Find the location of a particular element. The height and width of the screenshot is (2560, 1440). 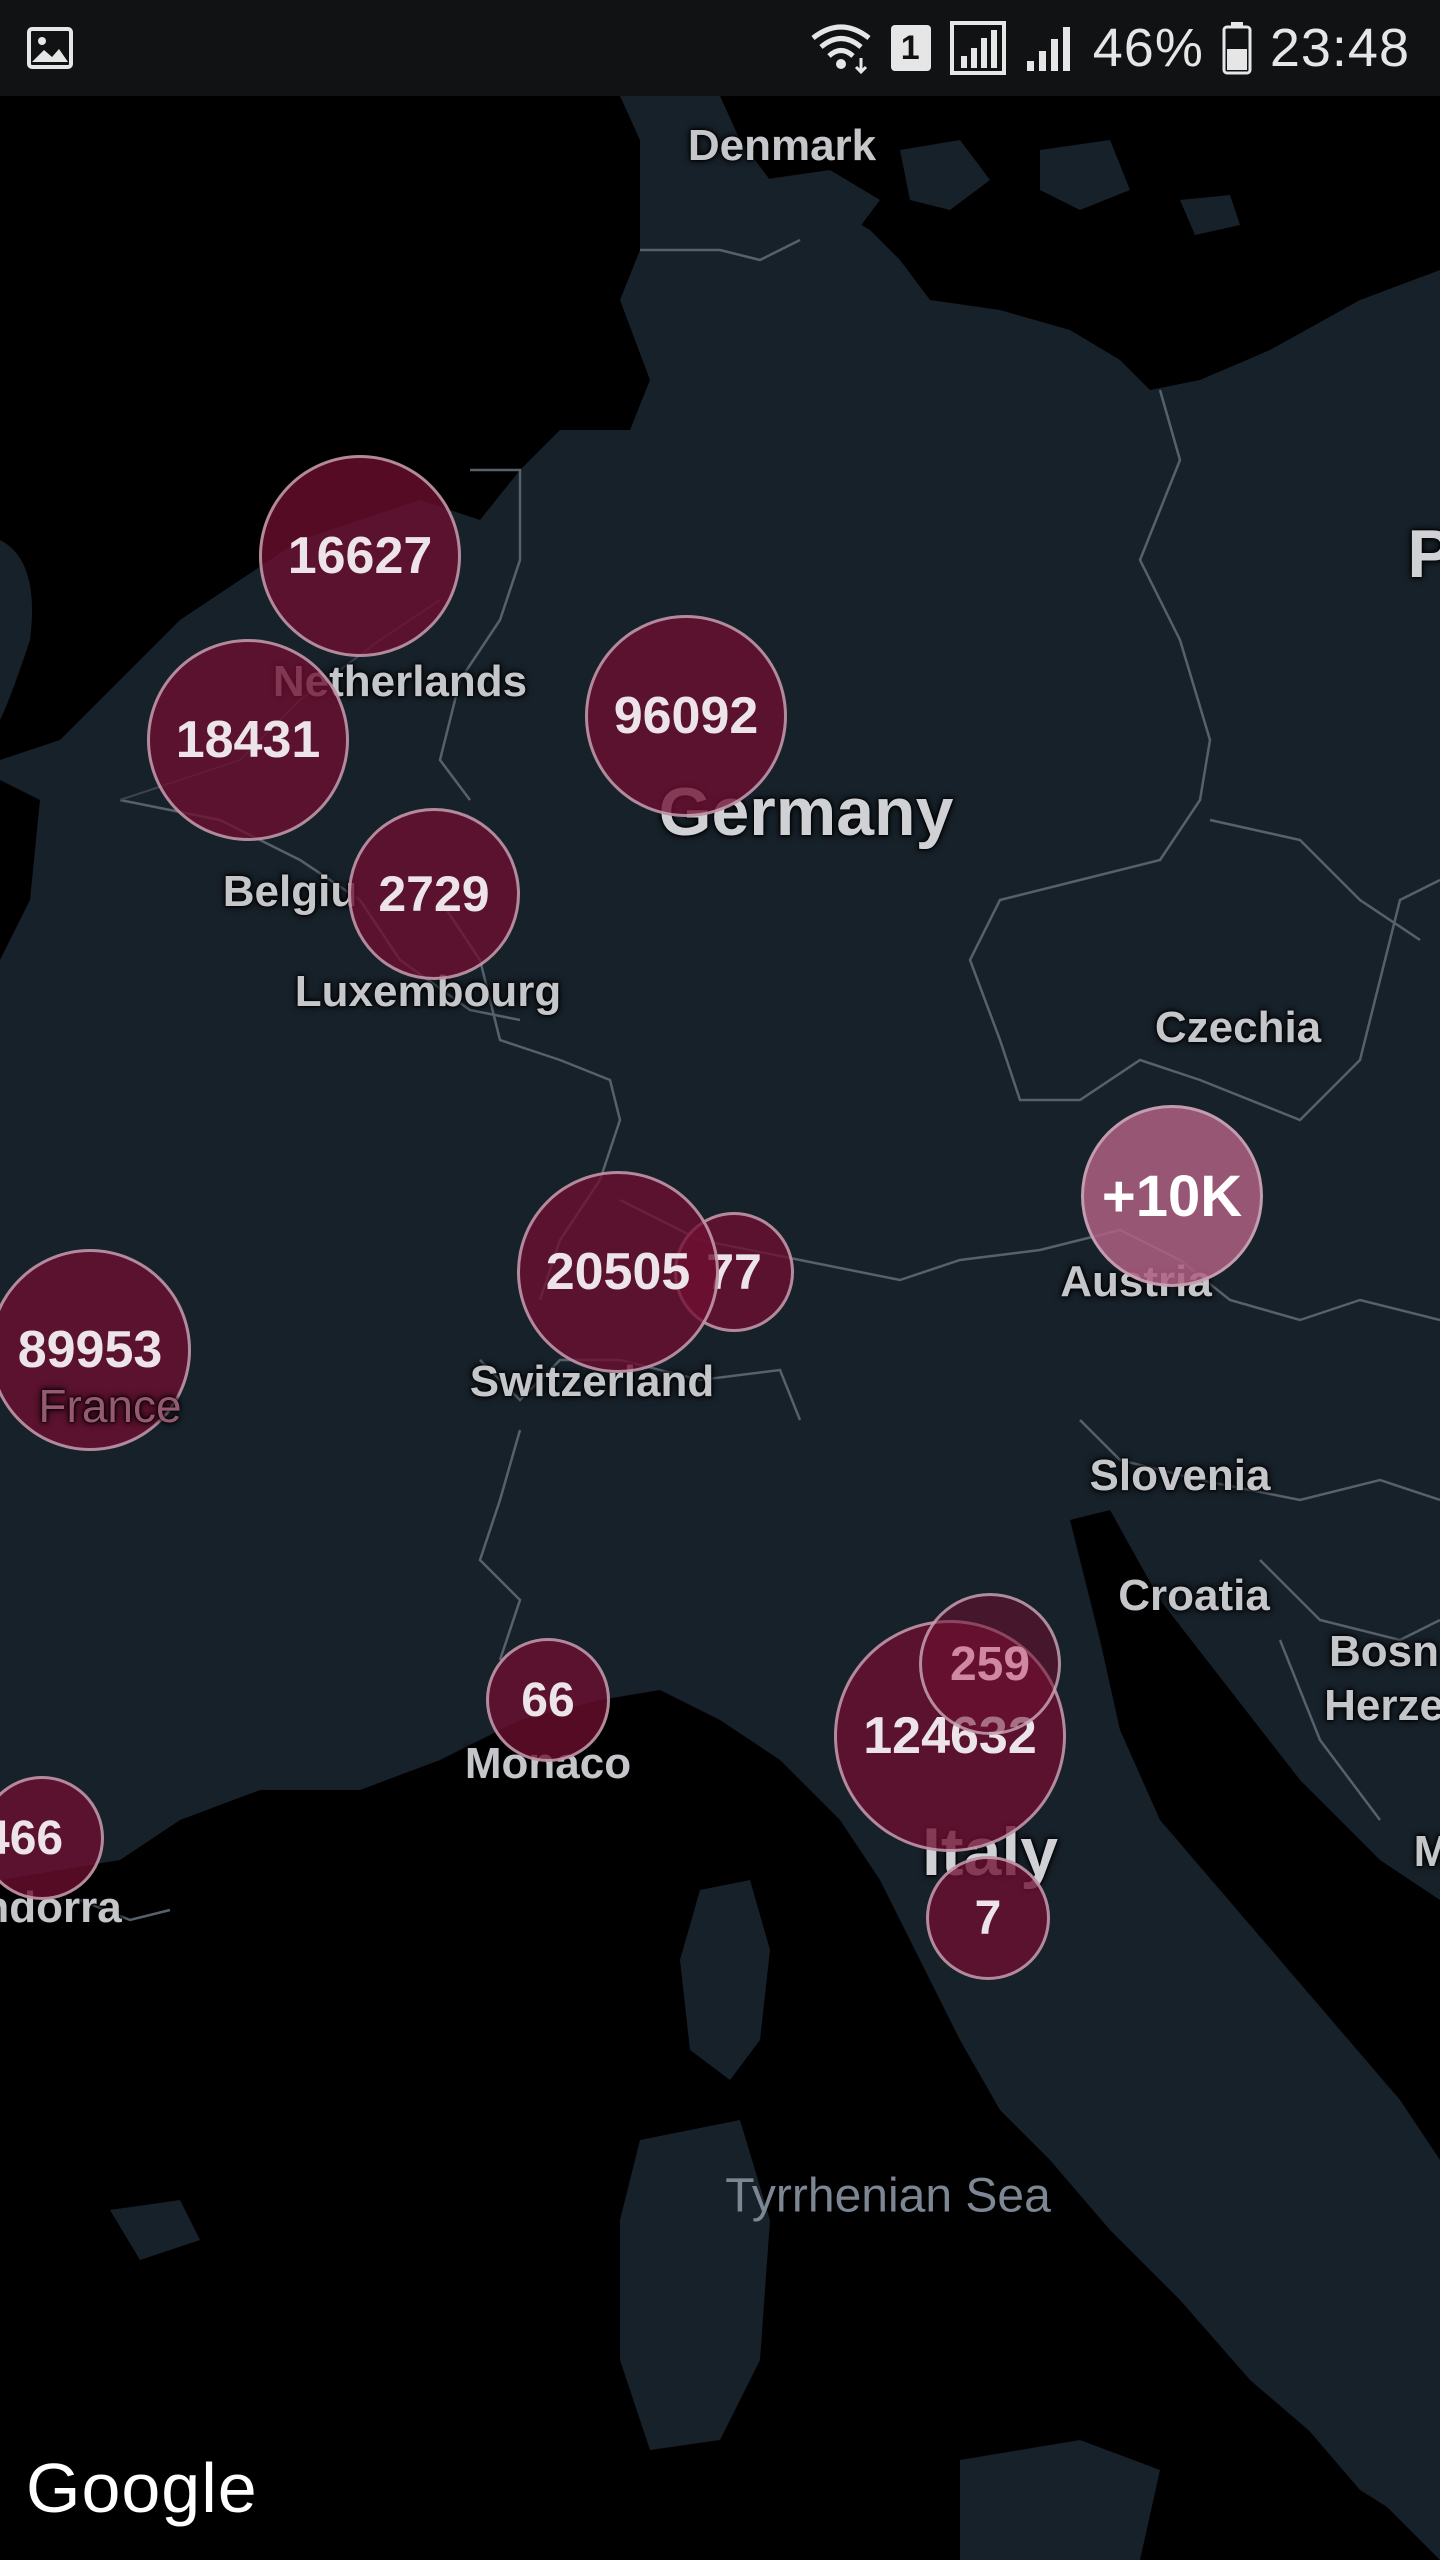

cluster-marker-switzerland: 20505 is located at coordinates (618, 1272).